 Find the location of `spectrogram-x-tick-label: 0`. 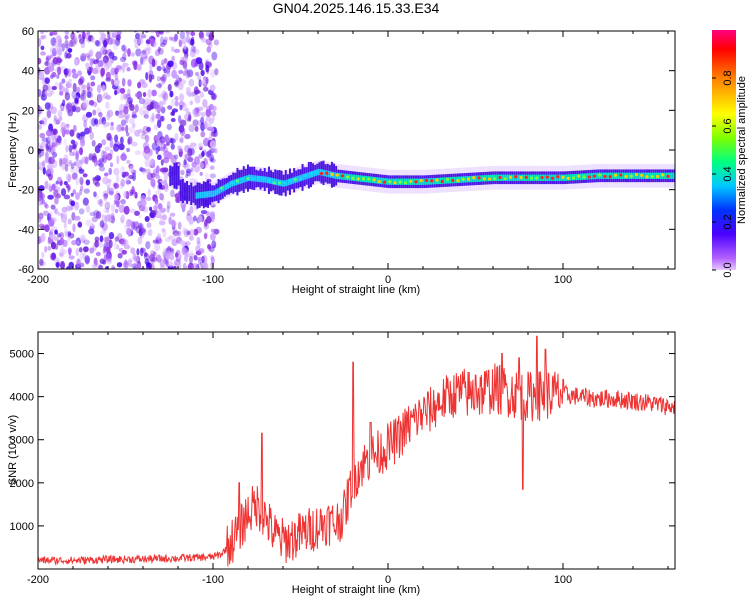

spectrogram-x-tick-label: 0 is located at coordinates (388, 280).